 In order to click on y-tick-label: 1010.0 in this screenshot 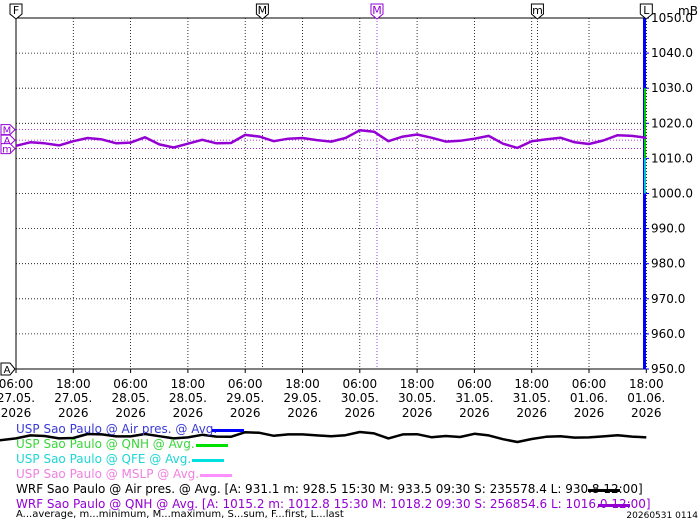, I will do `click(672, 158)`.